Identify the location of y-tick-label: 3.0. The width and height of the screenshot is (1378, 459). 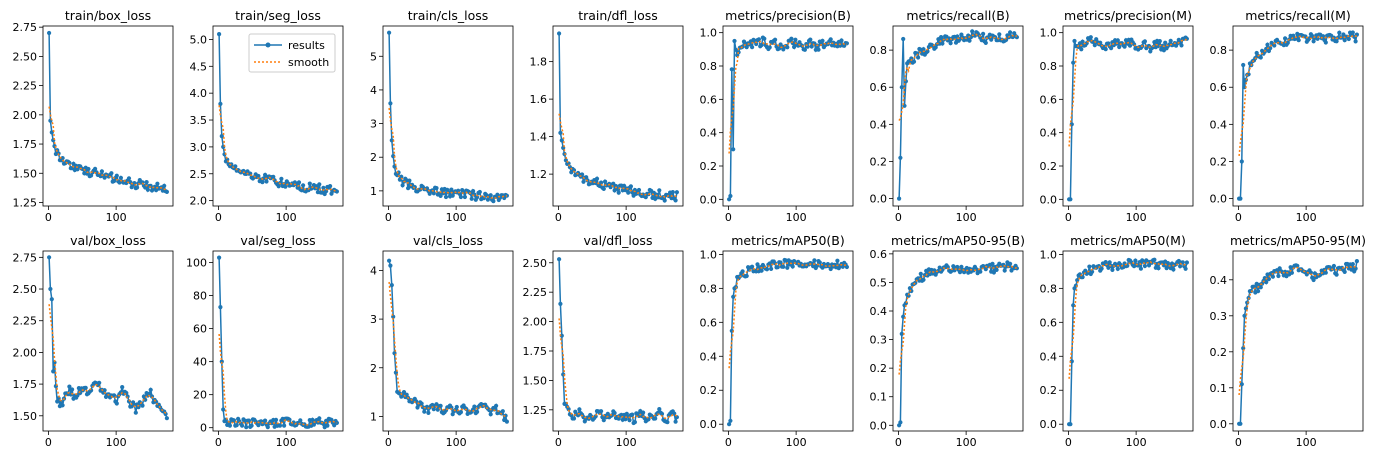
(199, 147).